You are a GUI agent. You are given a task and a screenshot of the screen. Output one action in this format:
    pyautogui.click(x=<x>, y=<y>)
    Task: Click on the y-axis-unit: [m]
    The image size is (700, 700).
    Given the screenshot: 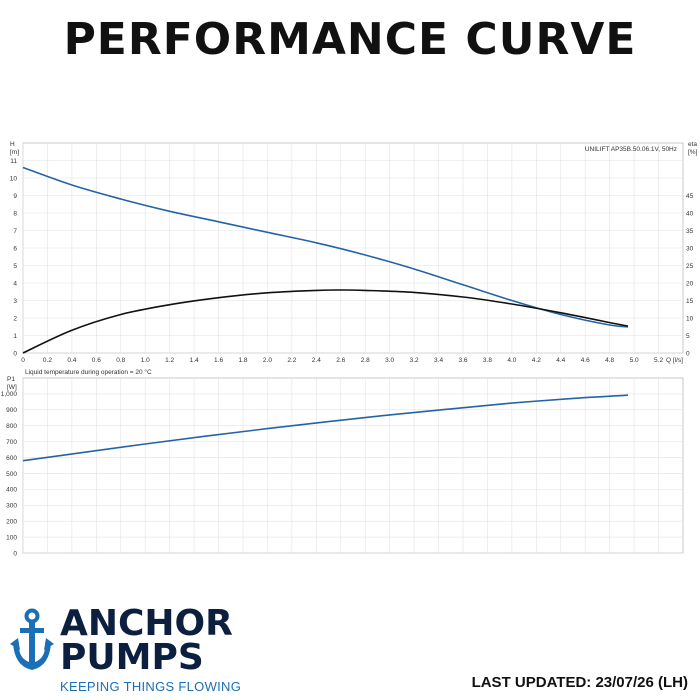 What is the action you would take?
    pyautogui.click(x=14, y=152)
    